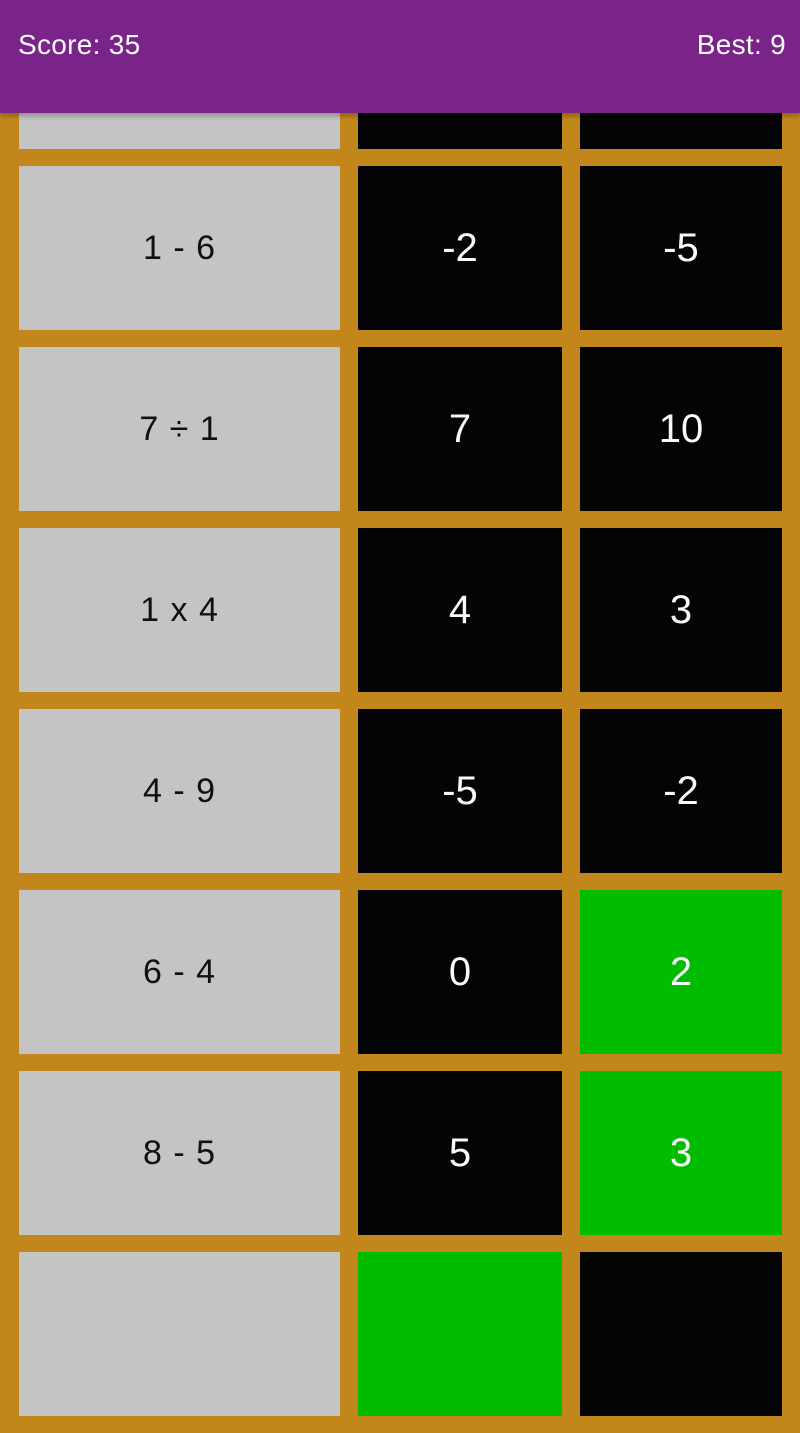  Describe the element at coordinates (460, 429) in the screenshot. I see `answer-cell-left: 7` at that location.